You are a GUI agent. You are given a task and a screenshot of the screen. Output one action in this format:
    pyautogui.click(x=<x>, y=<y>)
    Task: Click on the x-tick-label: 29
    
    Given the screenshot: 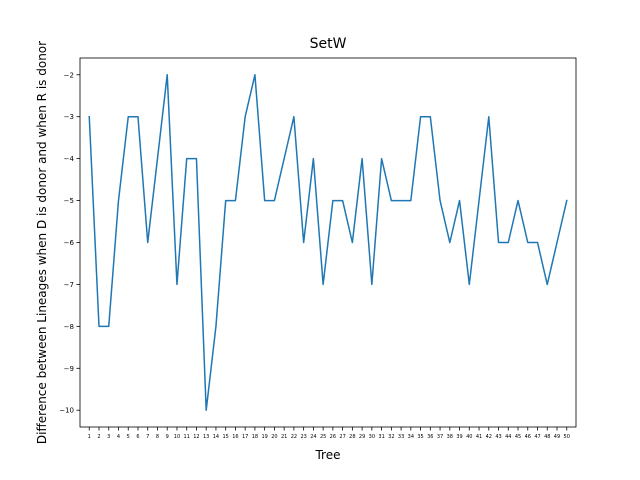 What is the action you would take?
    pyautogui.click(x=362, y=437)
    